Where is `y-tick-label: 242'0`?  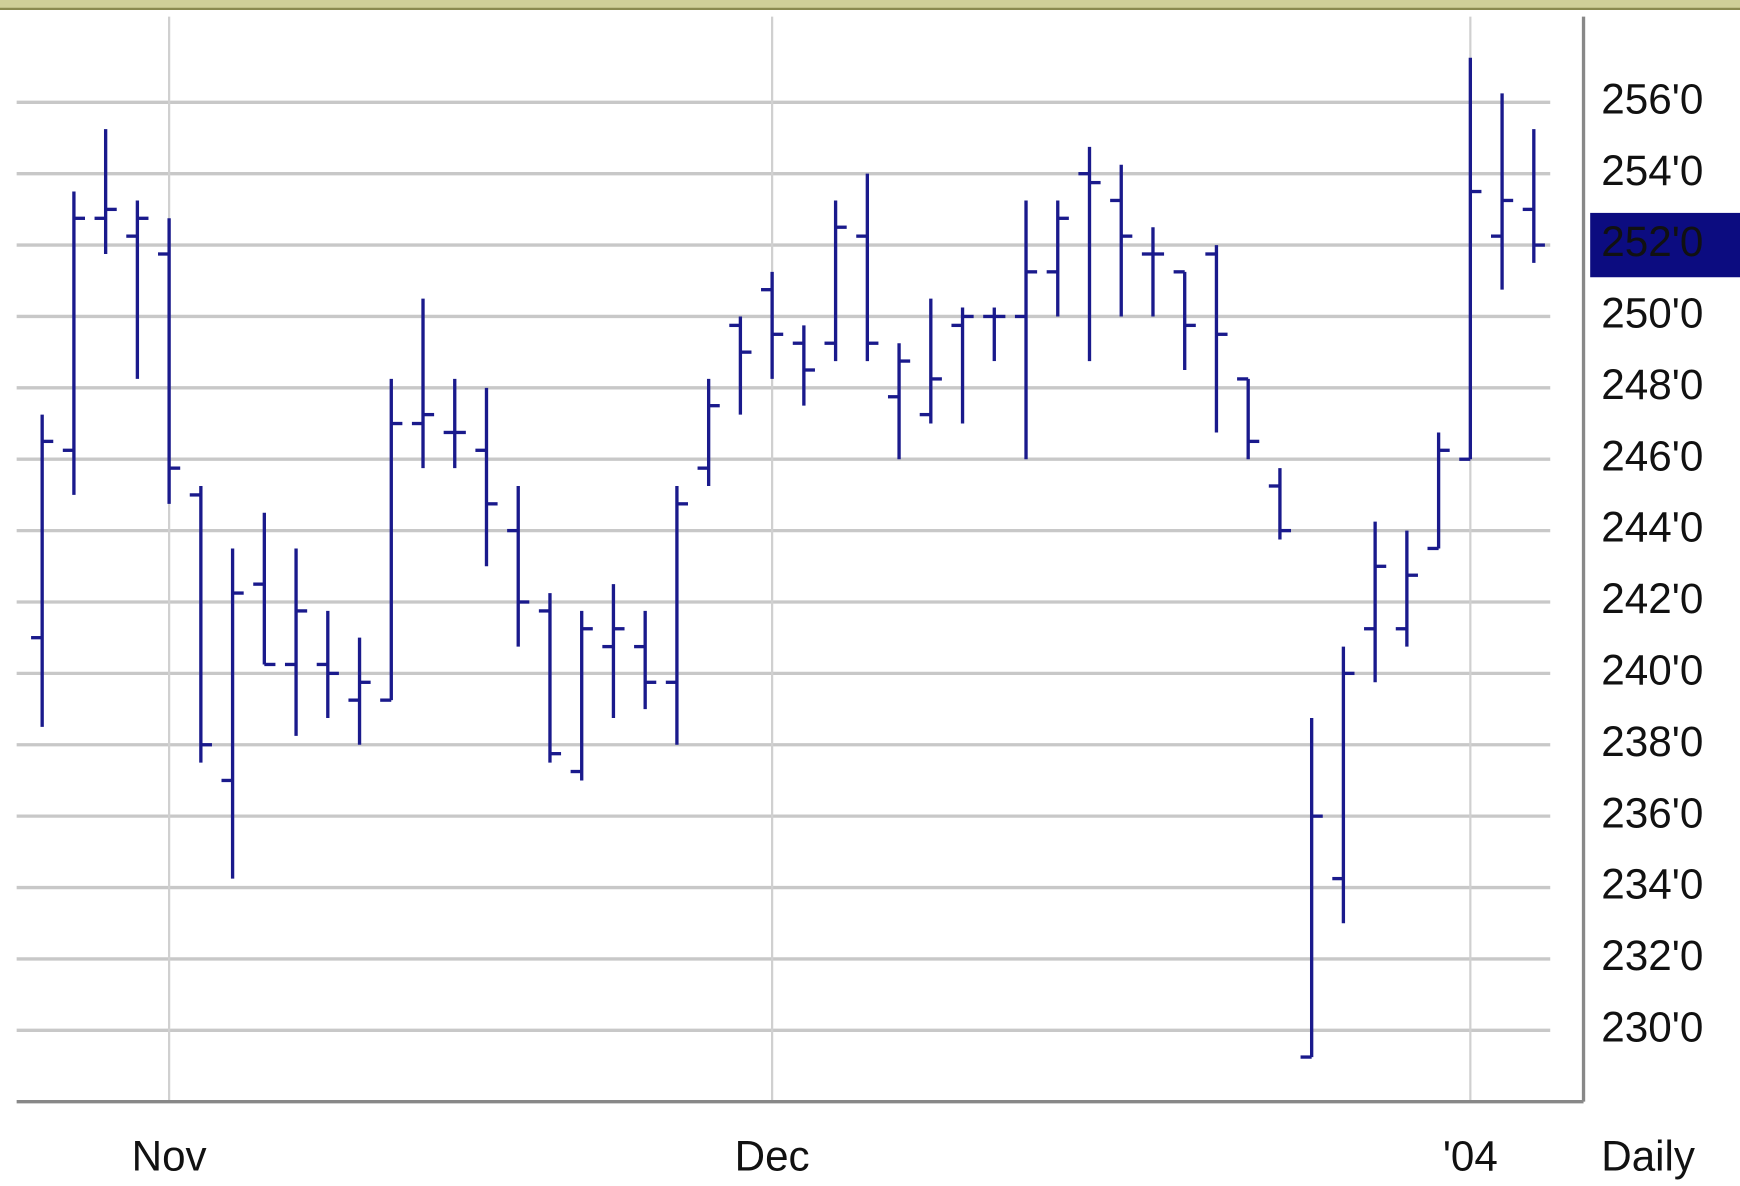 y-tick-label: 242'0 is located at coordinates (1652, 598).